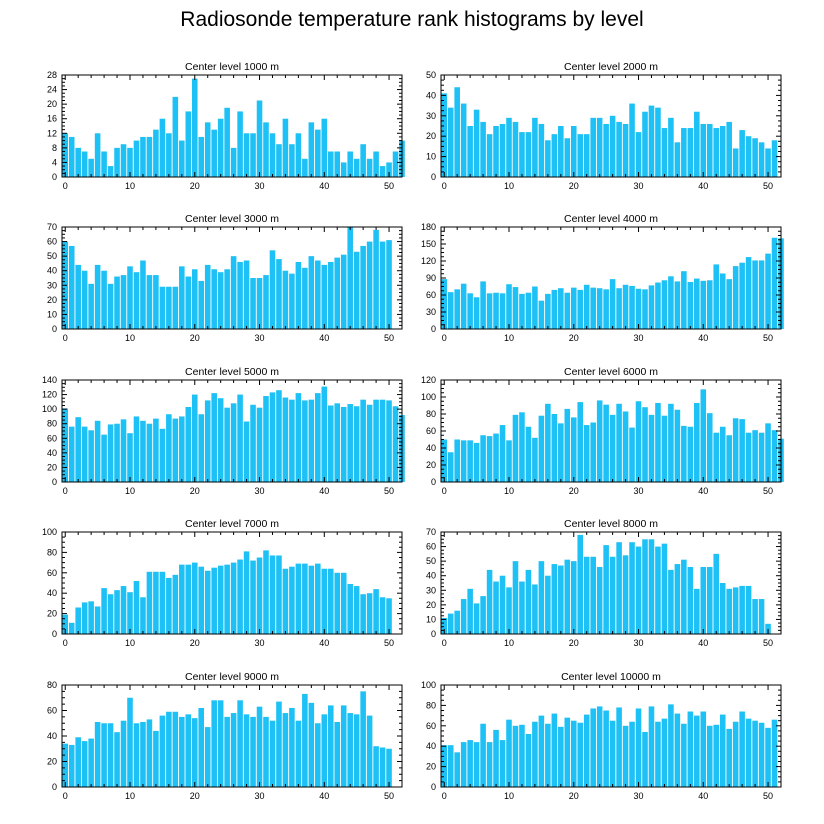 The height and width of the screenshot is (824, 824). I want to click on y-tick-label: 20, so click(52, 614).